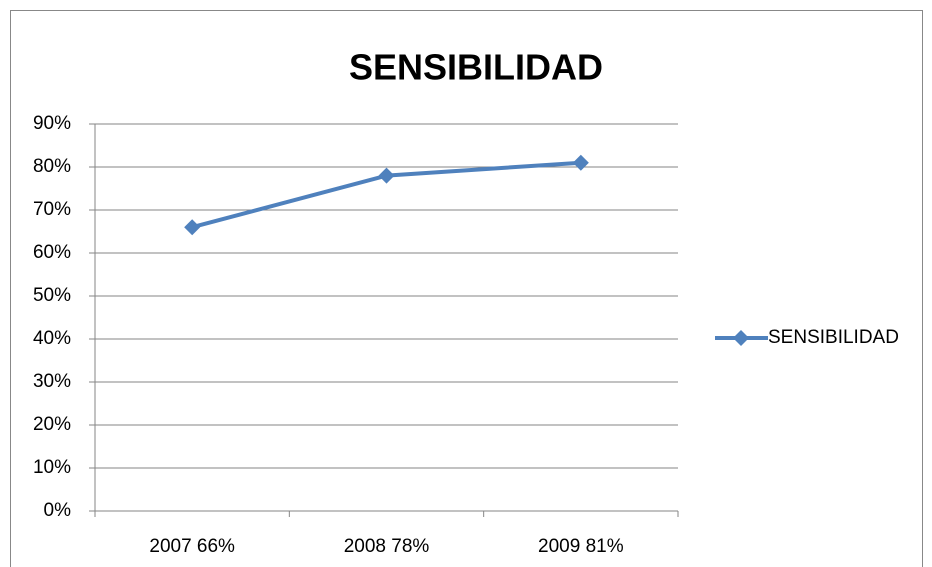  What do you see at coordinates (58, 510) in the screenshot?
I see `y-tick-label: 0%` at bounding box center [58, 510].